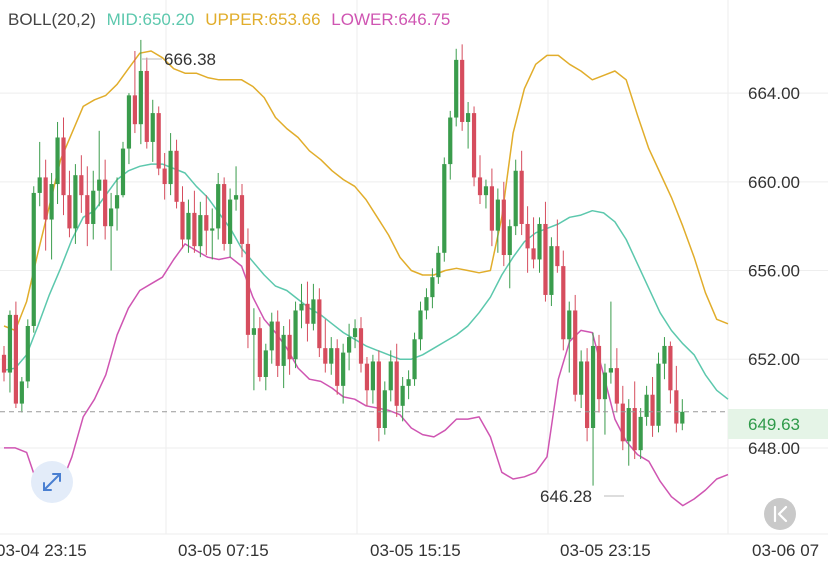 The width and height of the screenshot is (828, 566). What do you see at coordinates (774, 271) in the screenshot?
I see `y-tick-label: 656.00` at bounding box center [774, 271].